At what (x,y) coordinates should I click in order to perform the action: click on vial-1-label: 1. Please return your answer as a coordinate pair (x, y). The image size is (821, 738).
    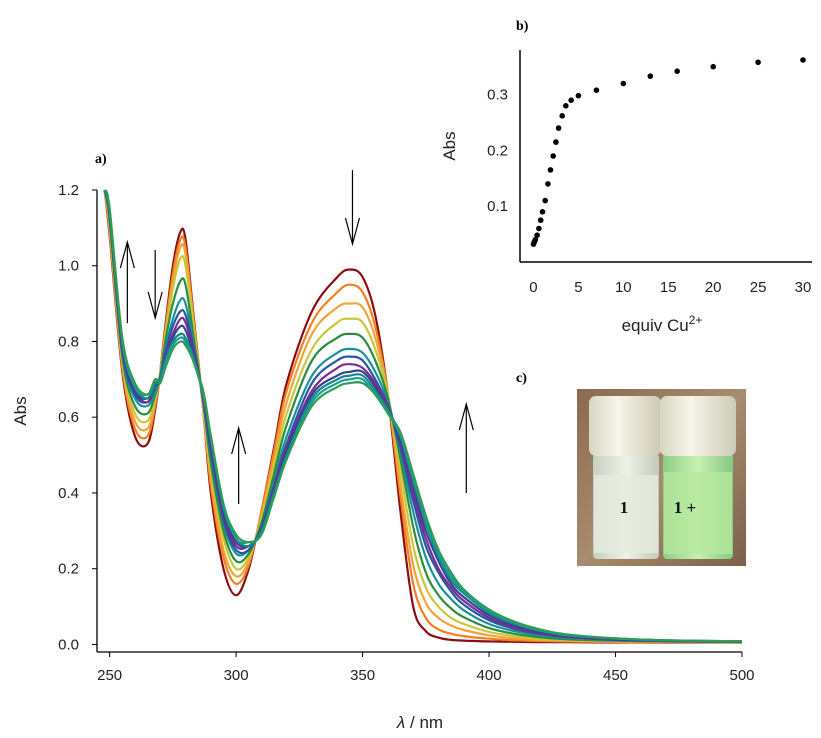
    Looking at the image, I should click on (624, 507).